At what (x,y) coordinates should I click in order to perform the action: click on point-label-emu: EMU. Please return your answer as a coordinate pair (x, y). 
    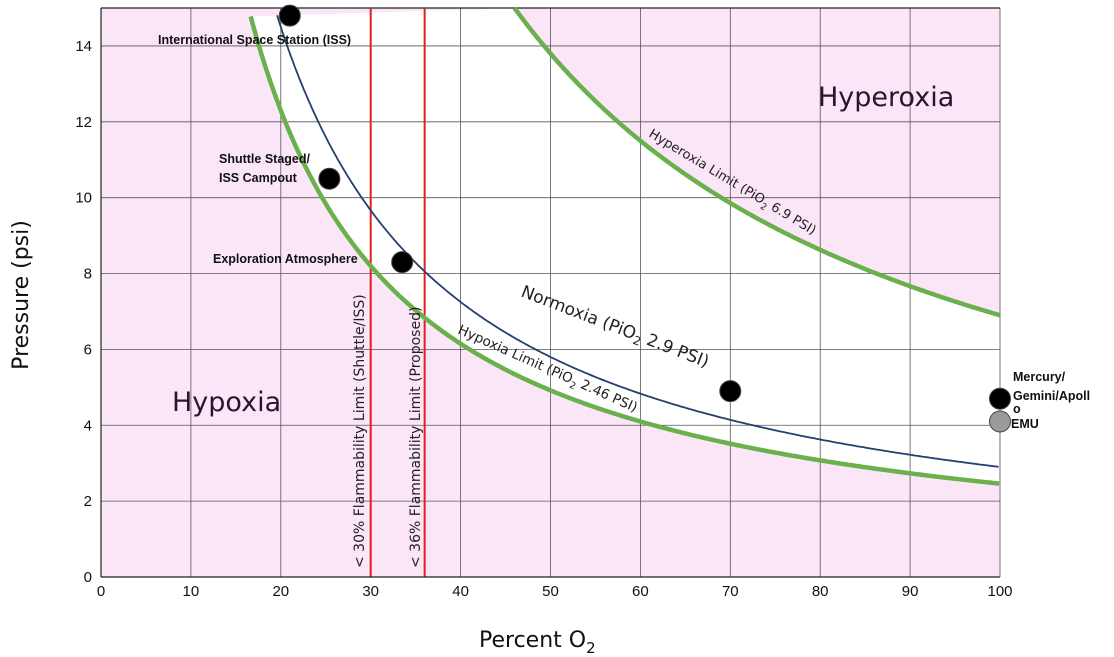
    Looking at the image, I should click on (1025, 424).